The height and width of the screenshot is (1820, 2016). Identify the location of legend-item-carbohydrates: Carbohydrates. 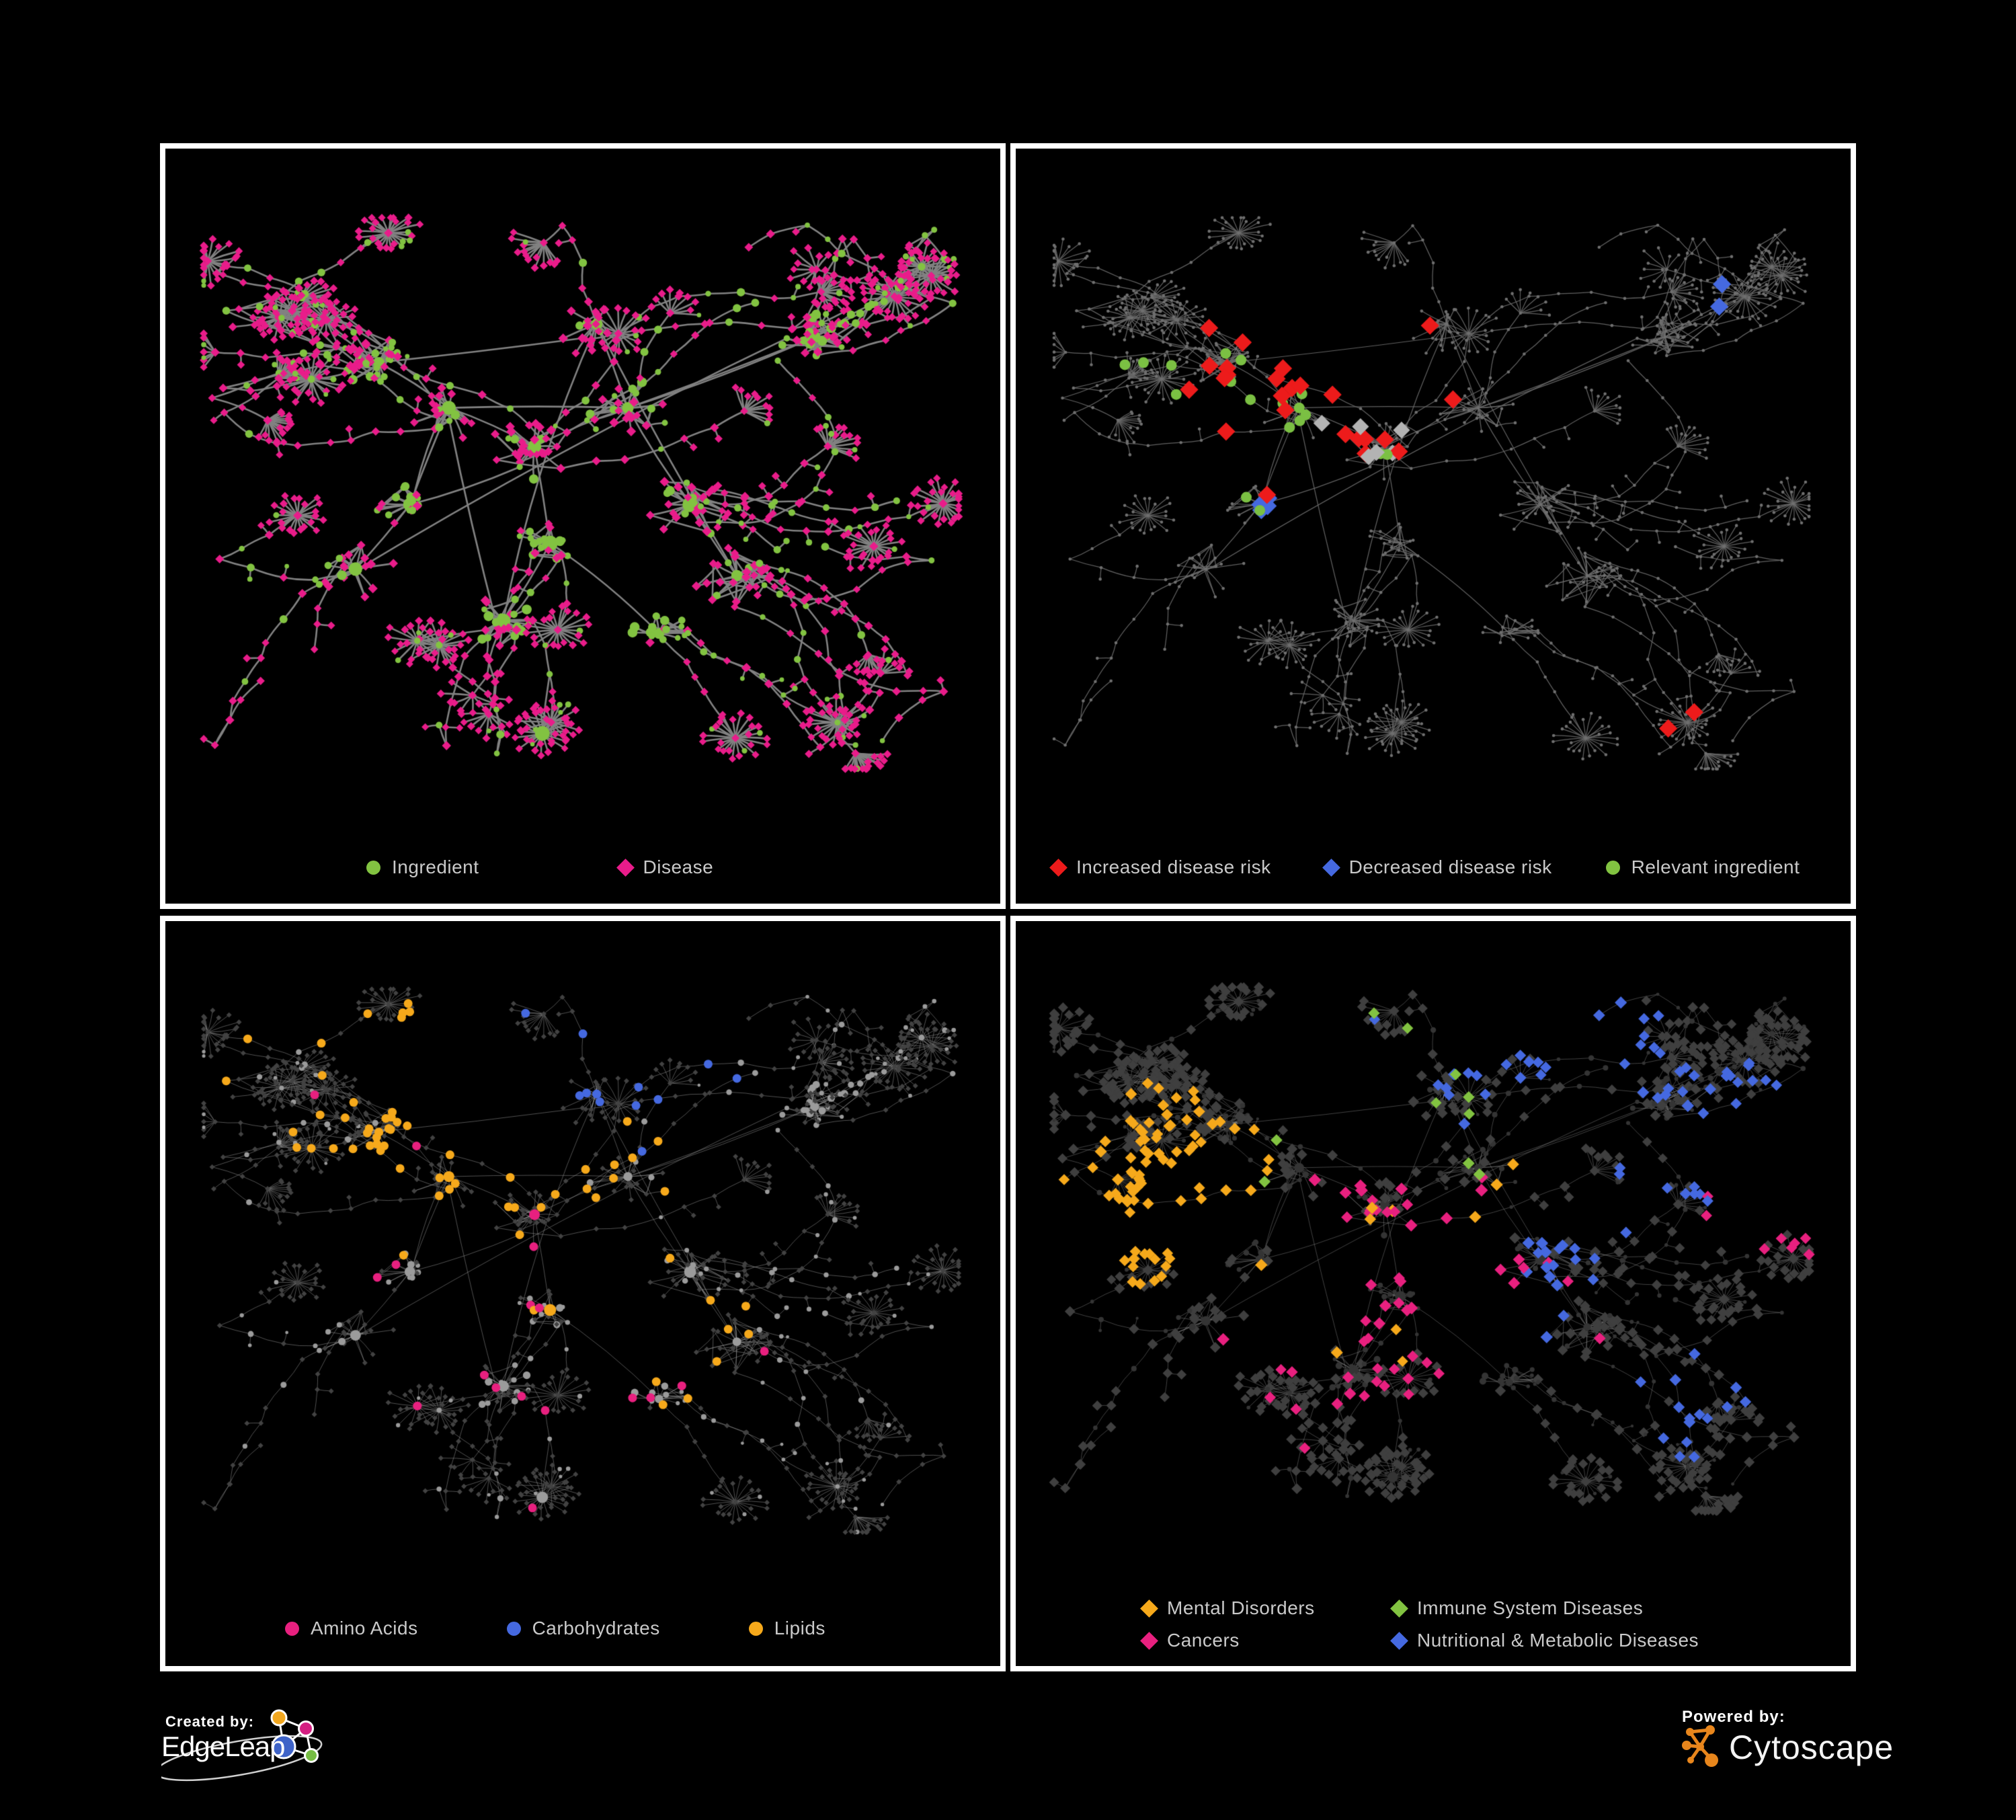
(583, 1628).